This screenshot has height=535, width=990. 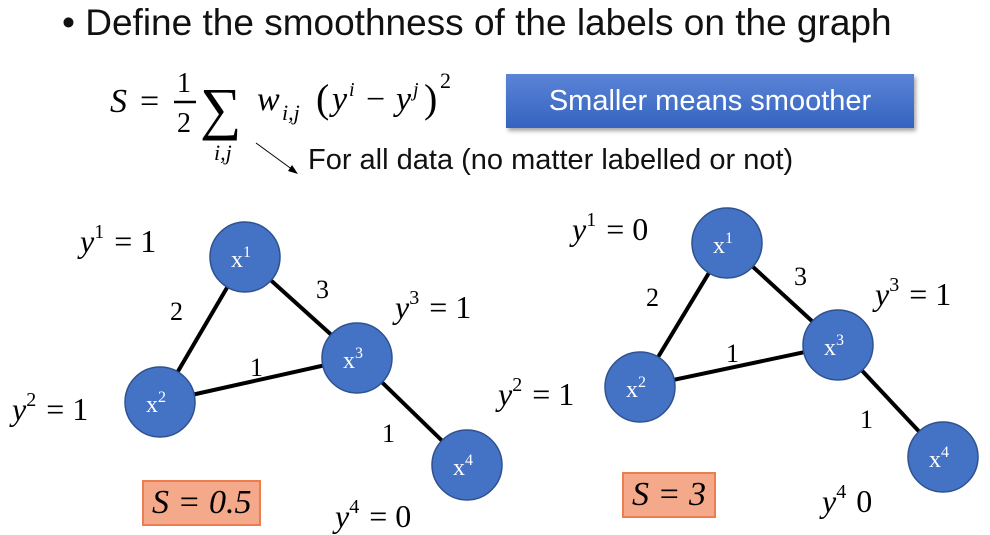 What do you see at coordinates (430, 98) in the screenshot?
I see `formula-close: )` at bounding box center [430, 98].